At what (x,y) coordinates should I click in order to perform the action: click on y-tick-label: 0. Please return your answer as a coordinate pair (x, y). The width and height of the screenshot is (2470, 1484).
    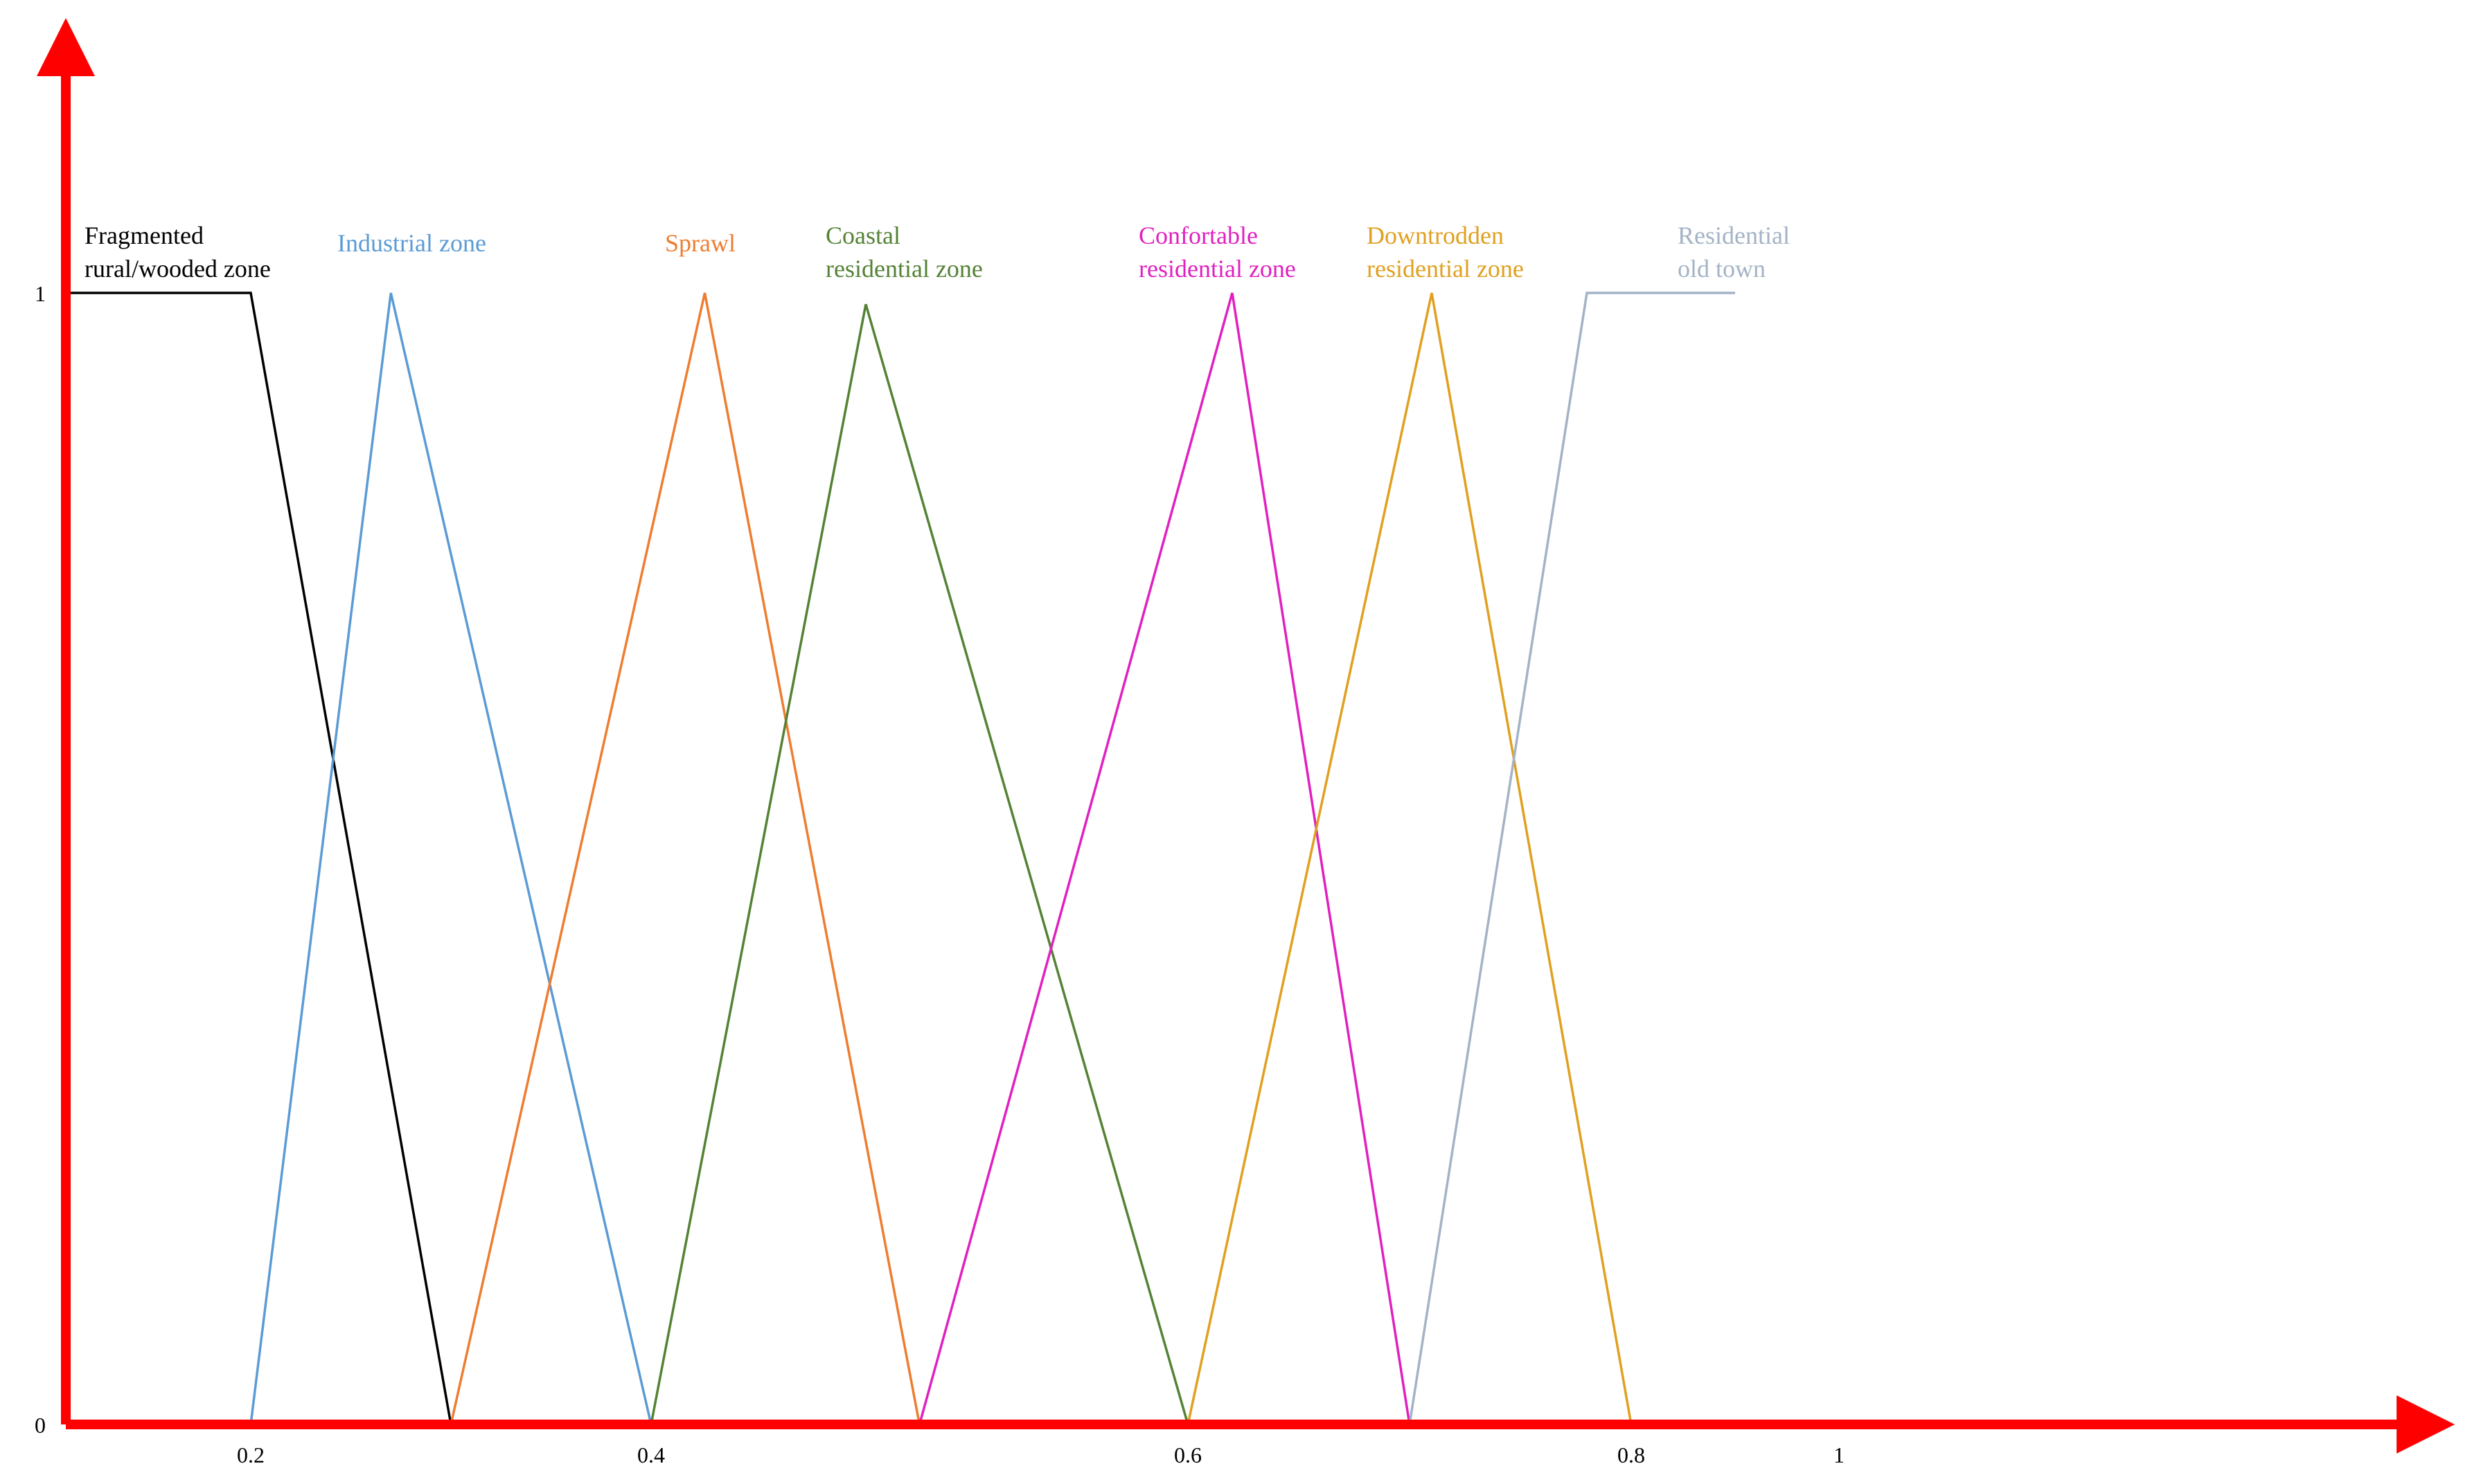
    Looking at the image, I should click on (40, 1425).